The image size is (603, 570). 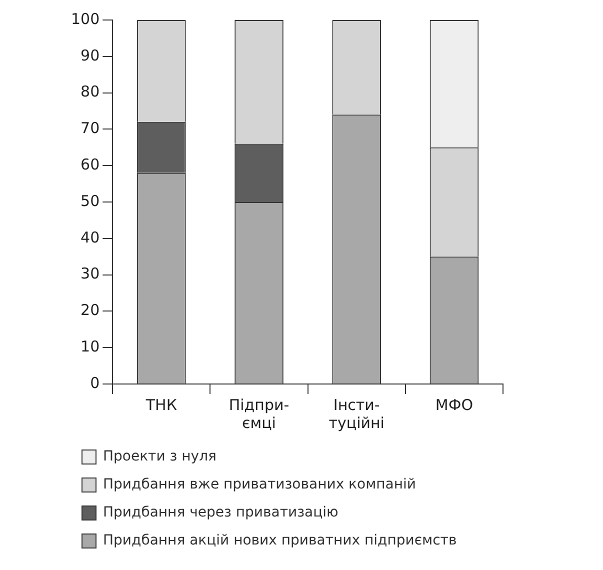 I want to click on legend-label: Придбання вже приватизованих компаній, so click(x=259, y=484).